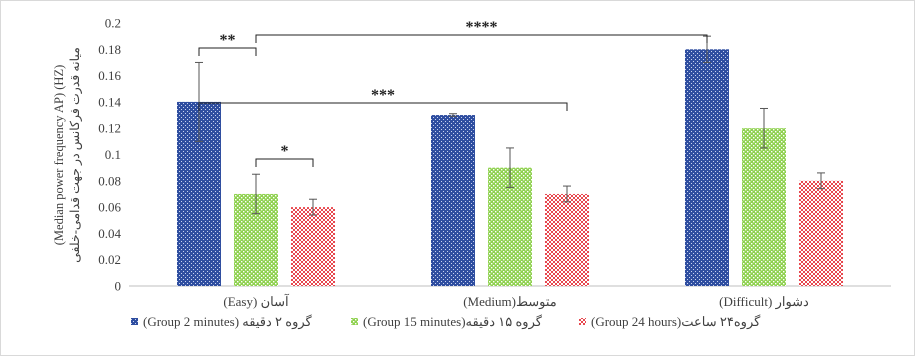 This screenshot has width=915, height=360. What do you see at coordinates (109, 101) in the screenshot?
I see `y-tick-label: 0.14` at bounding box center [109, 101].